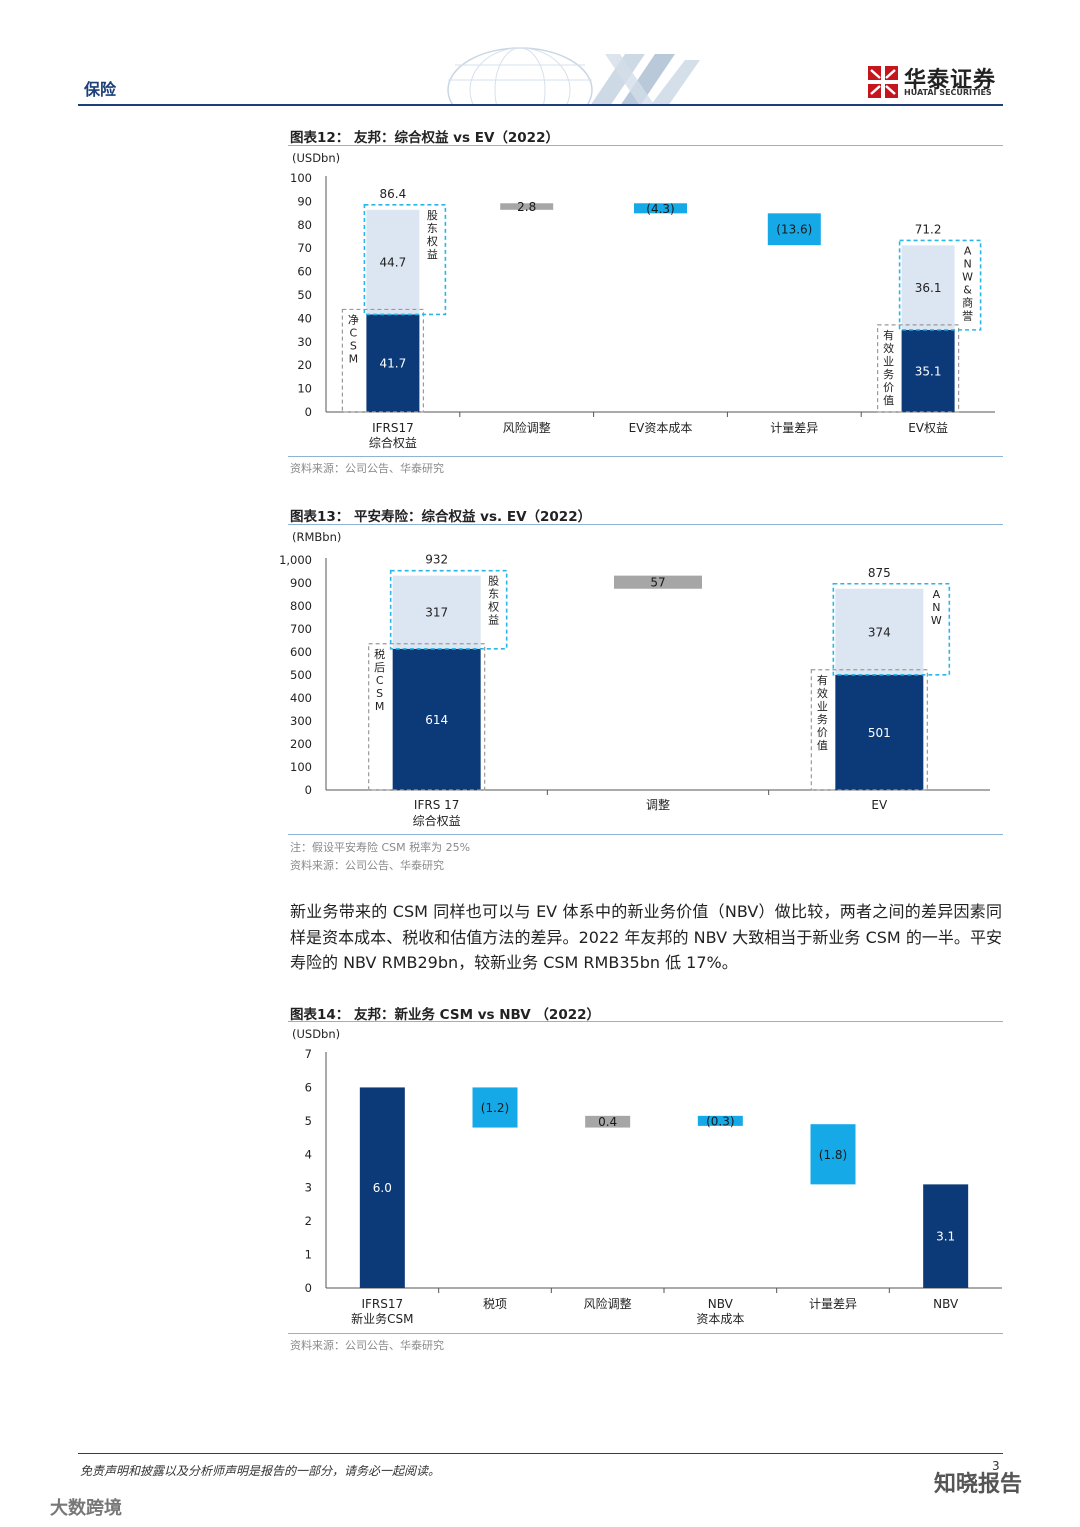 The height and width of the screenshot is (1527, 1080). What do you see at coordinates (308, 1121) in the screenshot?
I see `y-tick-label: 5` at bounding box center [308, 1121].